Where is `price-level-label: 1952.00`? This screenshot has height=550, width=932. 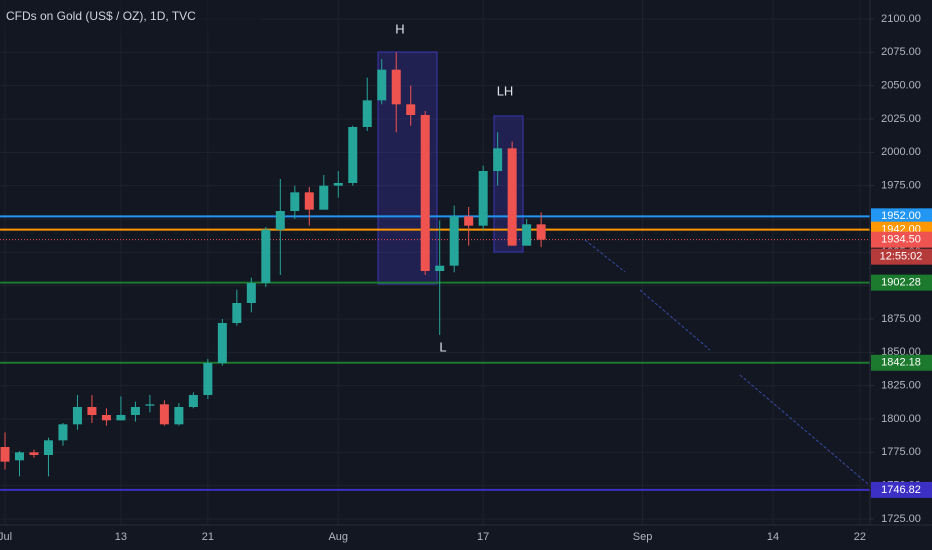
price-level-label: 1952.00 is located at coordinates (901, 216).